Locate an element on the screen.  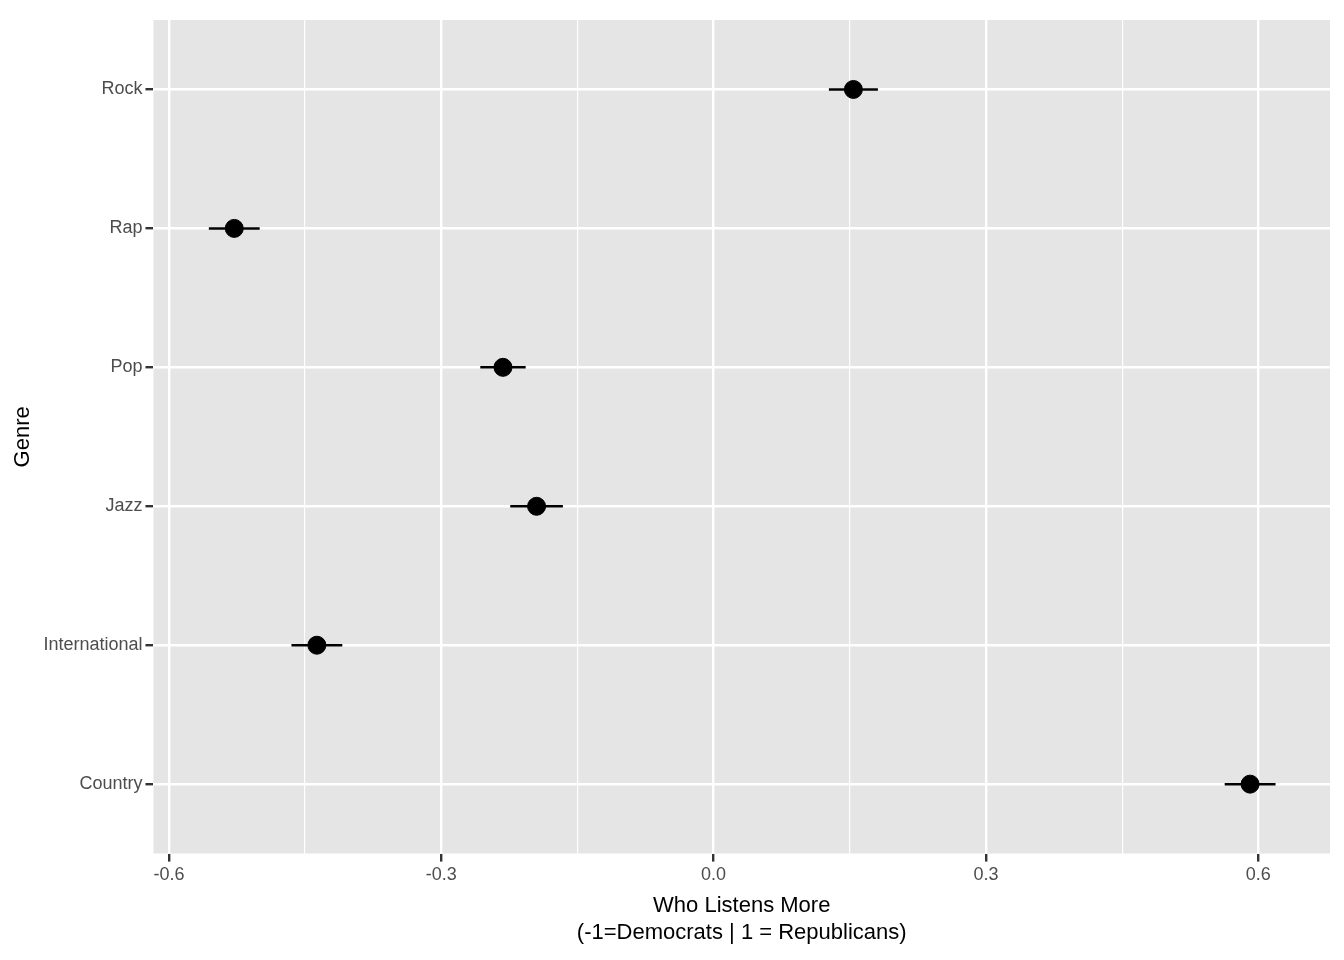
x-tick-label: 0.0 is located at coordinates (714, 874).